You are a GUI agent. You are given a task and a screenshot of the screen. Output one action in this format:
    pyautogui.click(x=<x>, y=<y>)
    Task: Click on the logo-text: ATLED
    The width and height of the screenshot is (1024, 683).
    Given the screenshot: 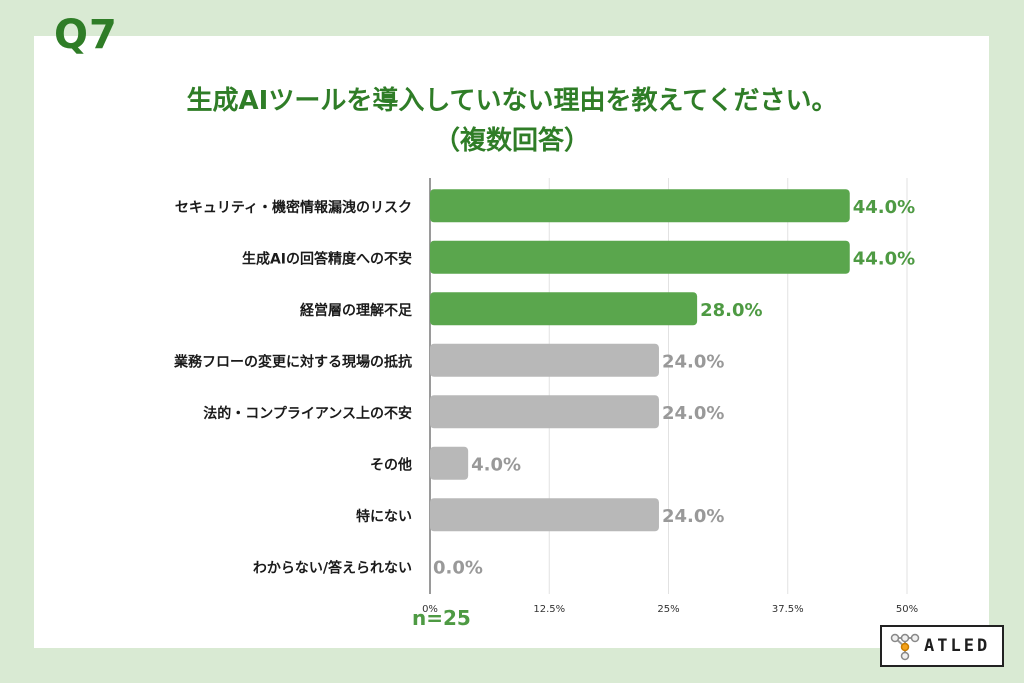 What is the action you would take?
    pyautogui.click(x=957, y=646)
    